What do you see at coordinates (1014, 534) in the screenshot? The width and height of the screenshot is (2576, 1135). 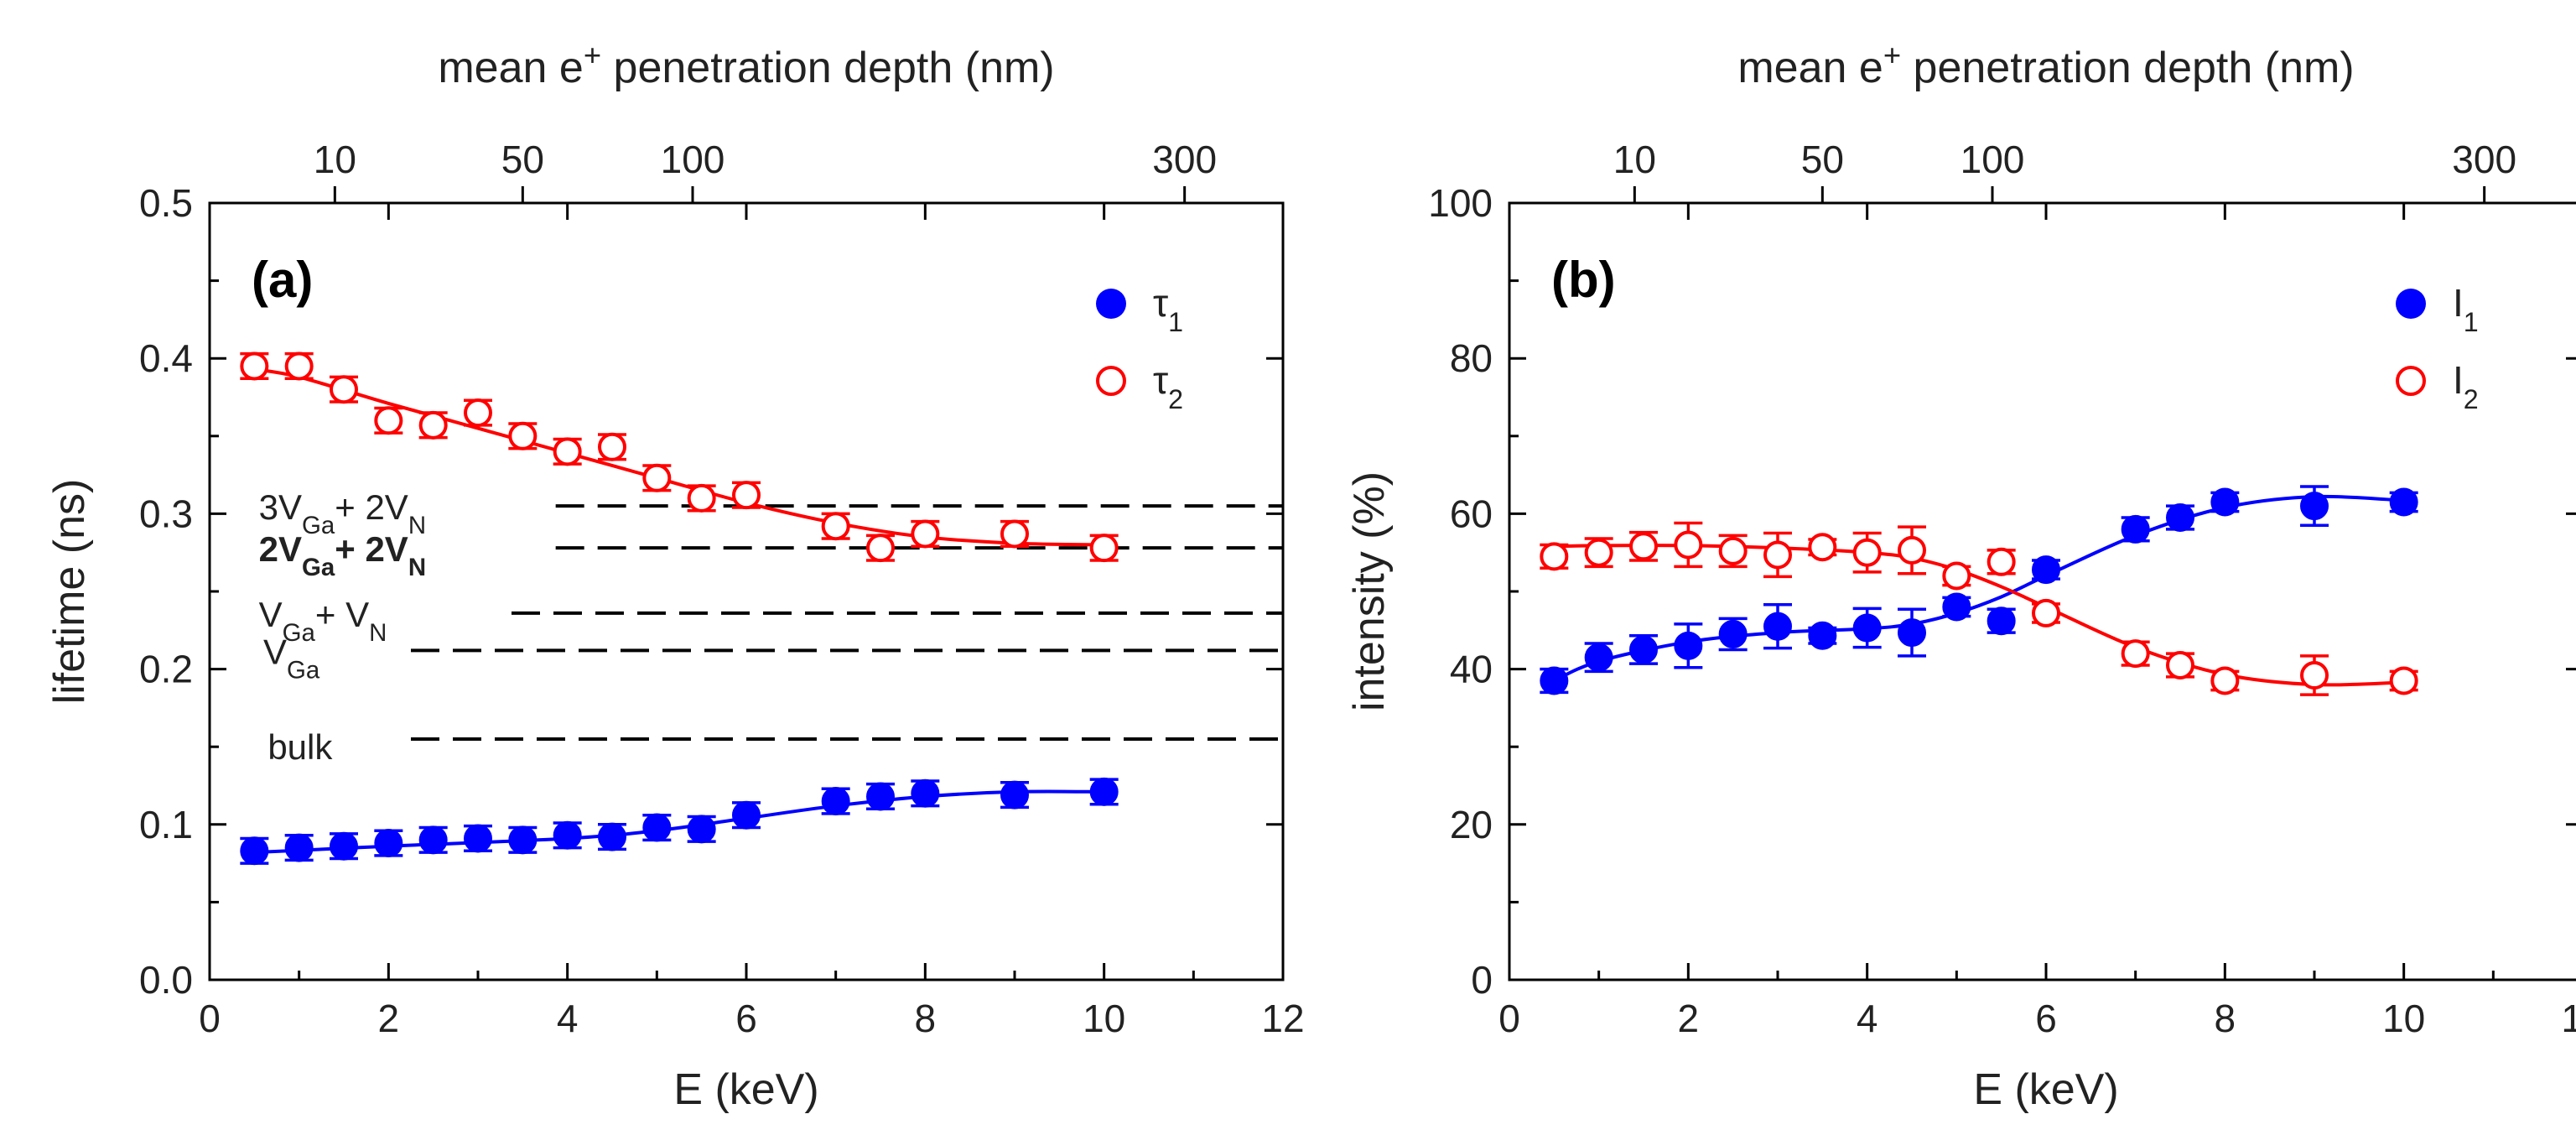 I see `a-marker-τ2-15` at bounding box center [1014, 534].